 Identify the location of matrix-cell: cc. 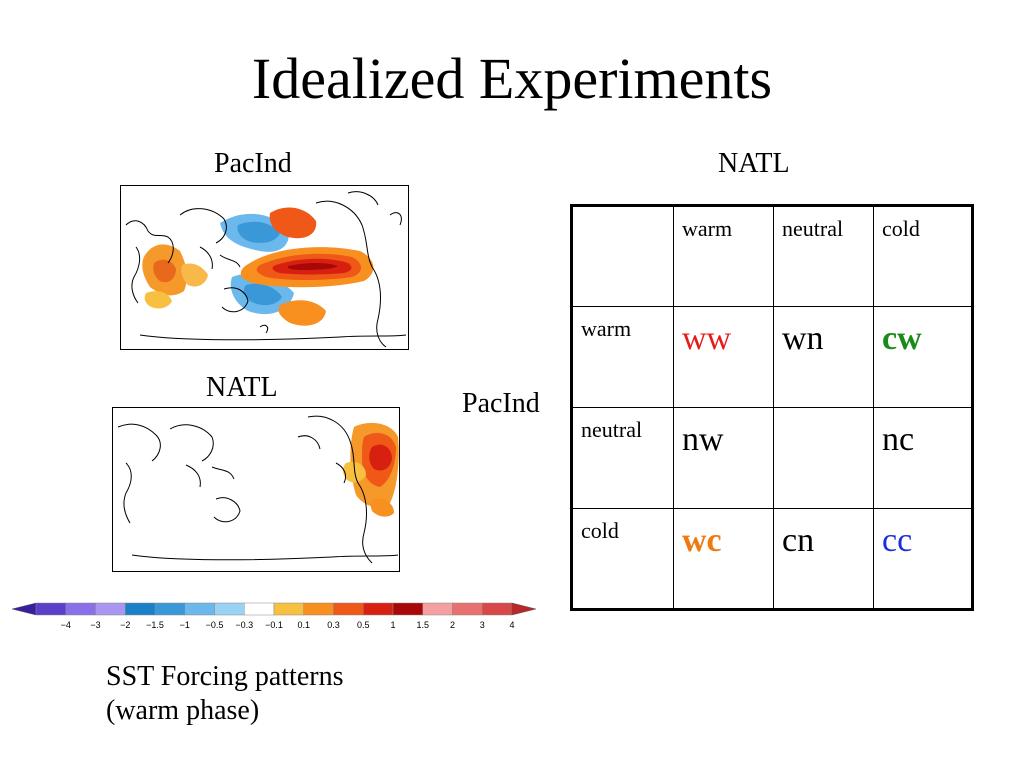
(923, 559).